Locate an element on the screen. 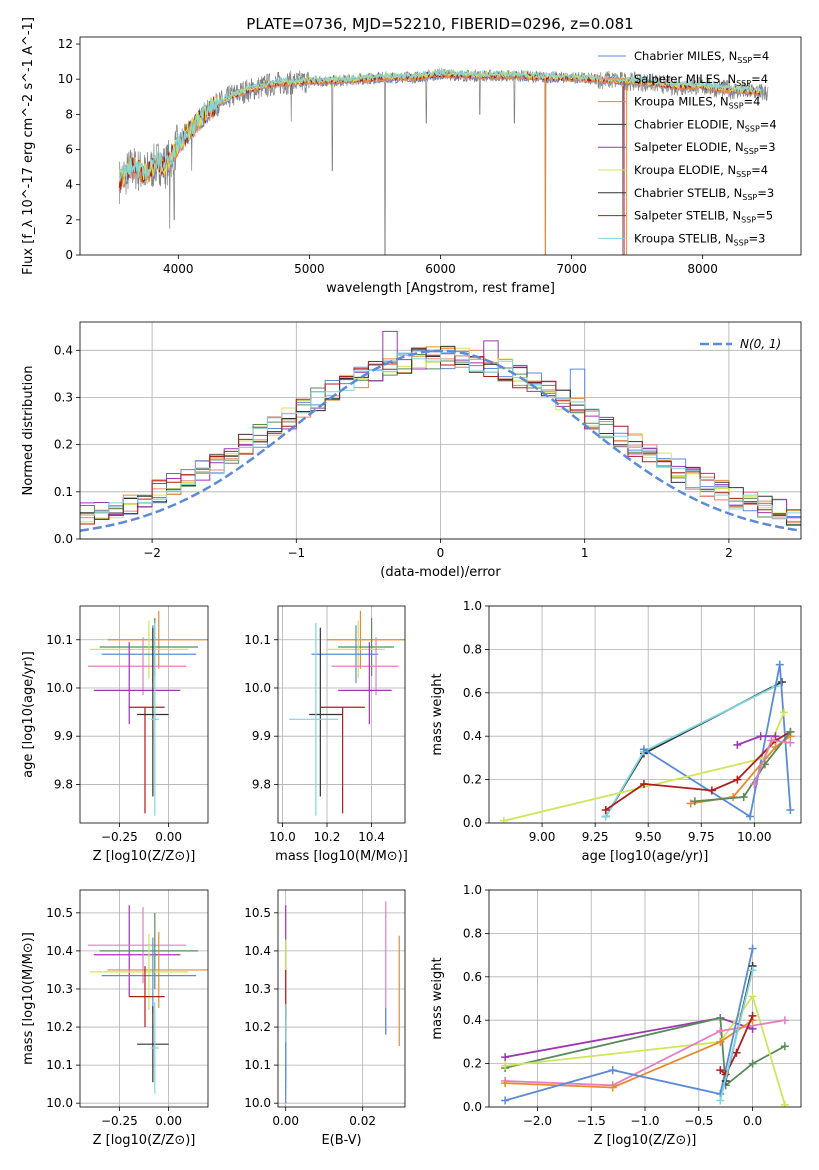  x-axis-label: wavelength [Angstrom, rest frame] is located at coordinates (440, 288).